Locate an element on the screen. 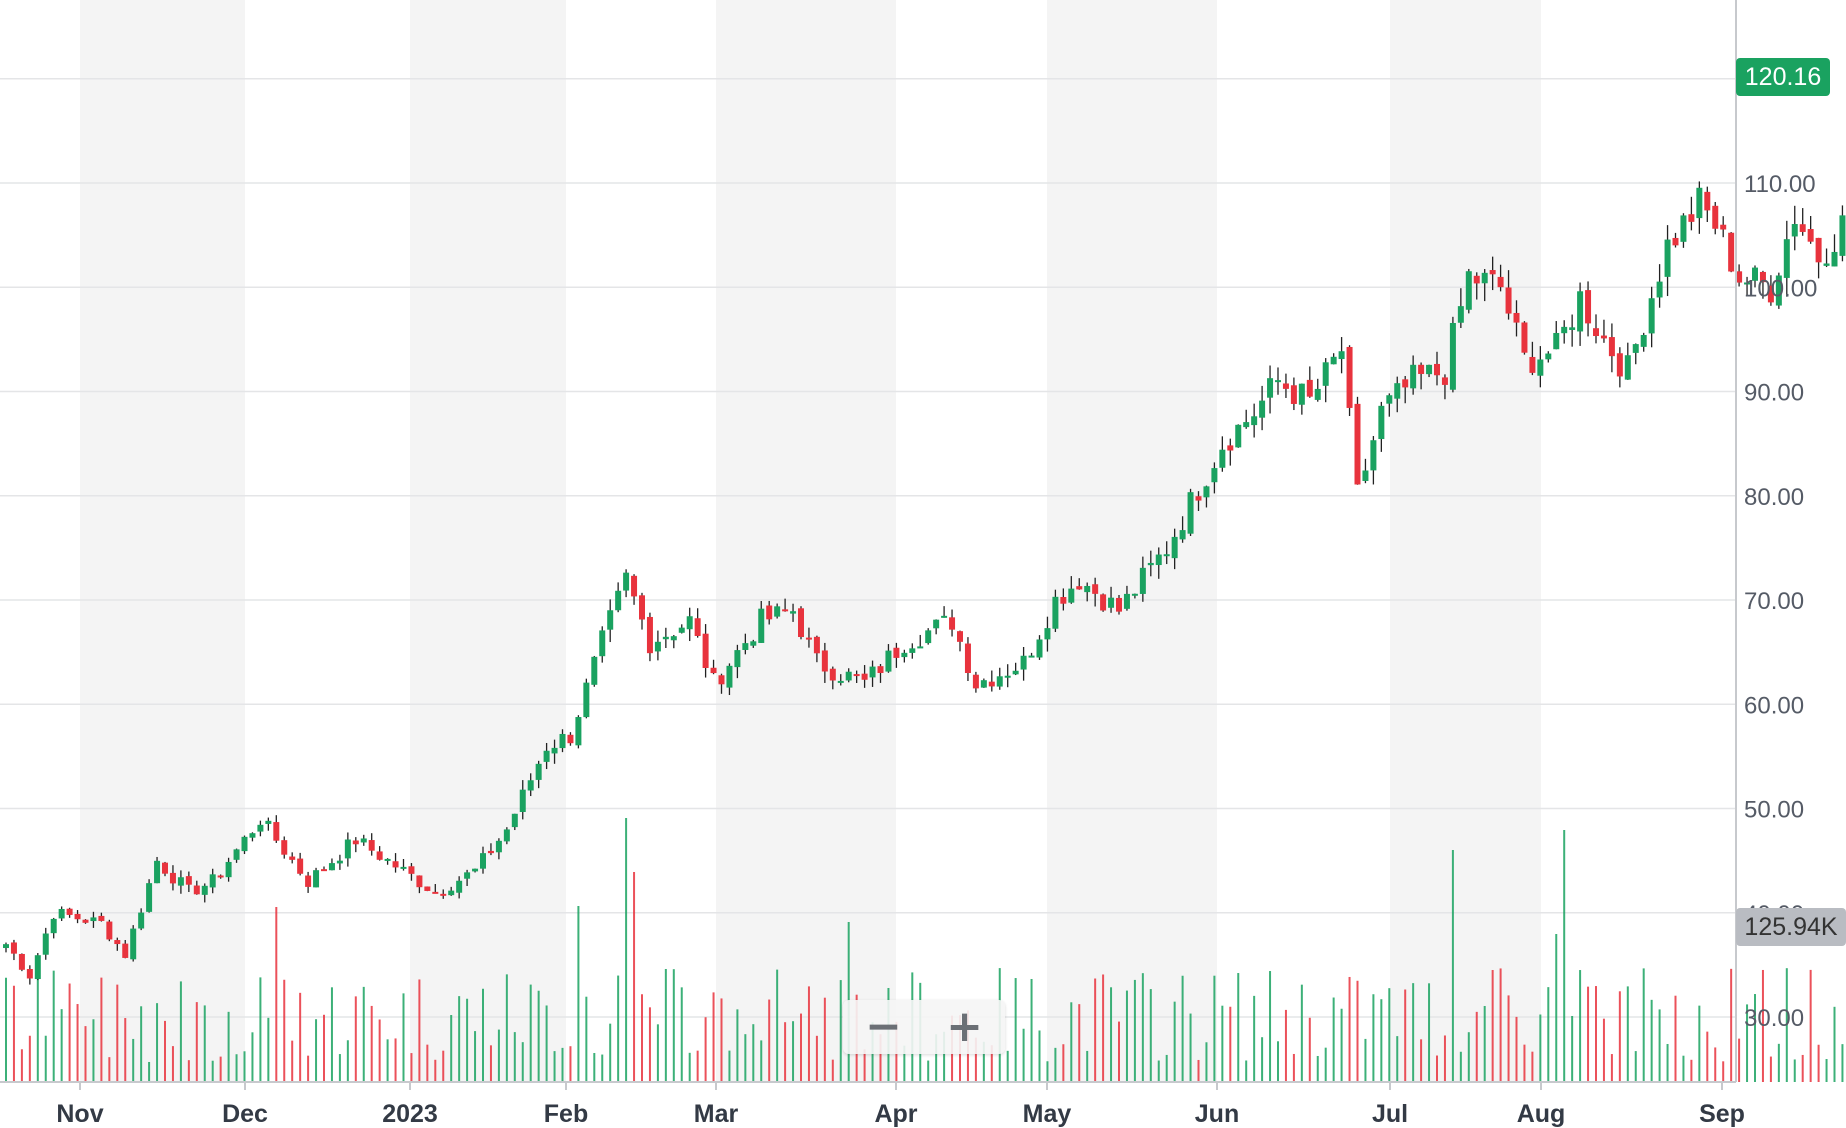  month-band is located at coordinates (488, 541).